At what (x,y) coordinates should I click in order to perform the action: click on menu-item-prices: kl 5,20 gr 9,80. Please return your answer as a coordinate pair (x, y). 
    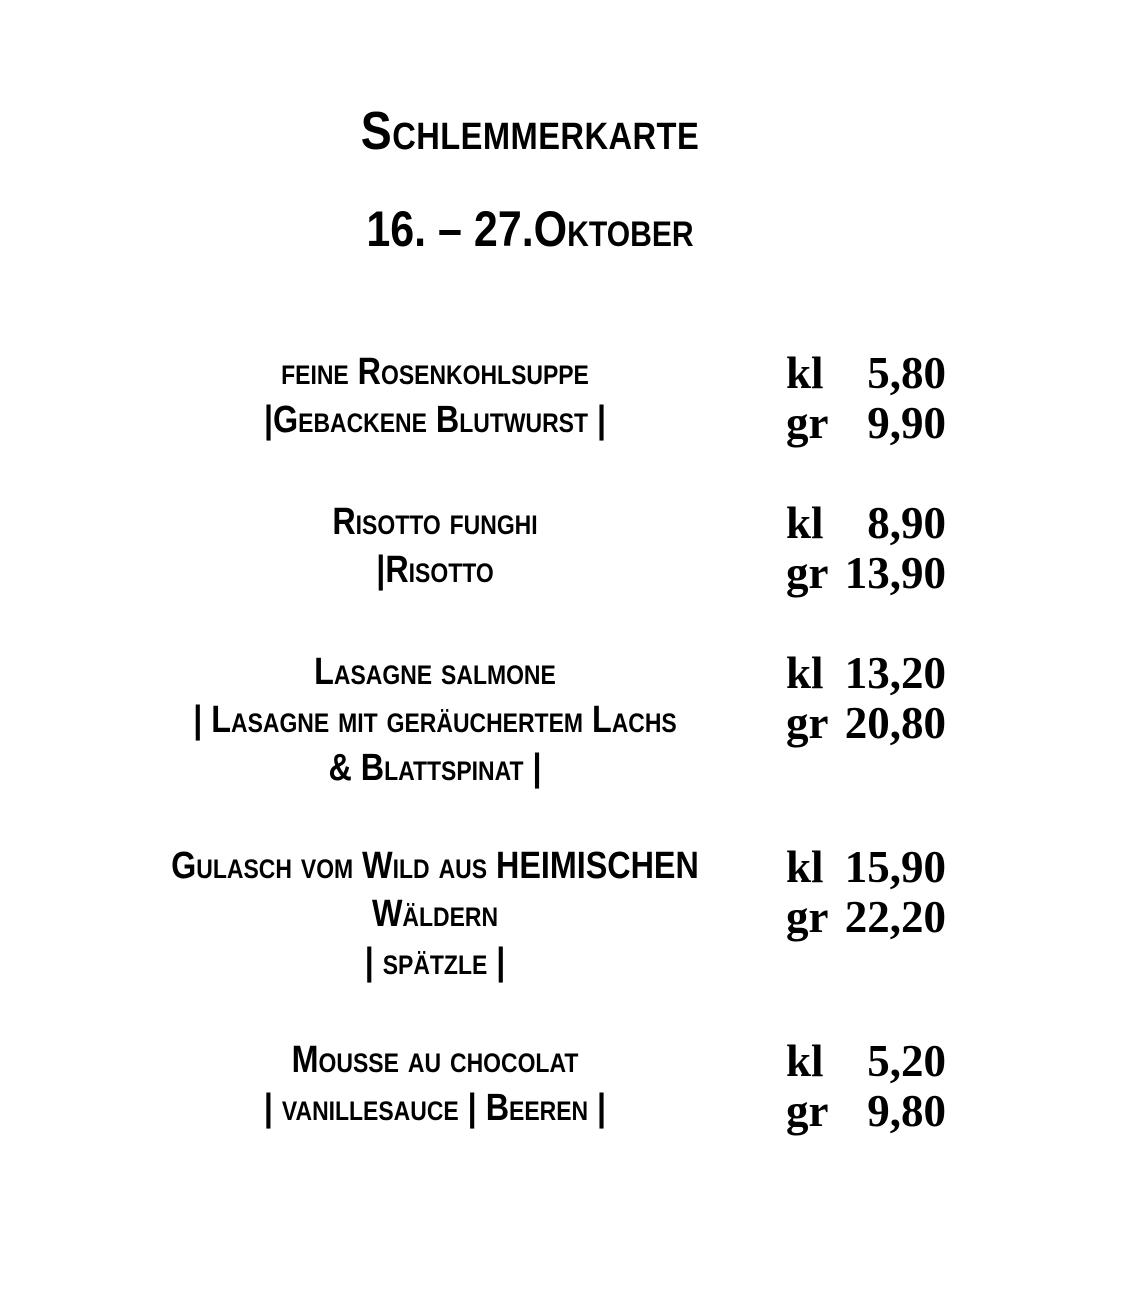
    Looking at the image, I should click on (865, 1086).